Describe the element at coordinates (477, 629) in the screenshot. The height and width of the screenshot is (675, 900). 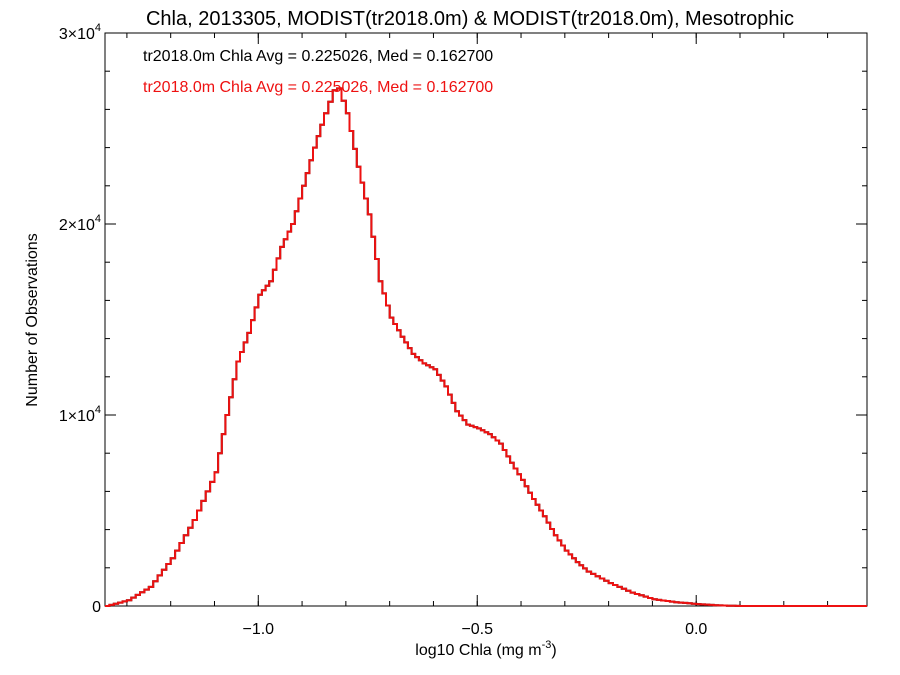
I see `x-tick-label: −0.5` at that location.